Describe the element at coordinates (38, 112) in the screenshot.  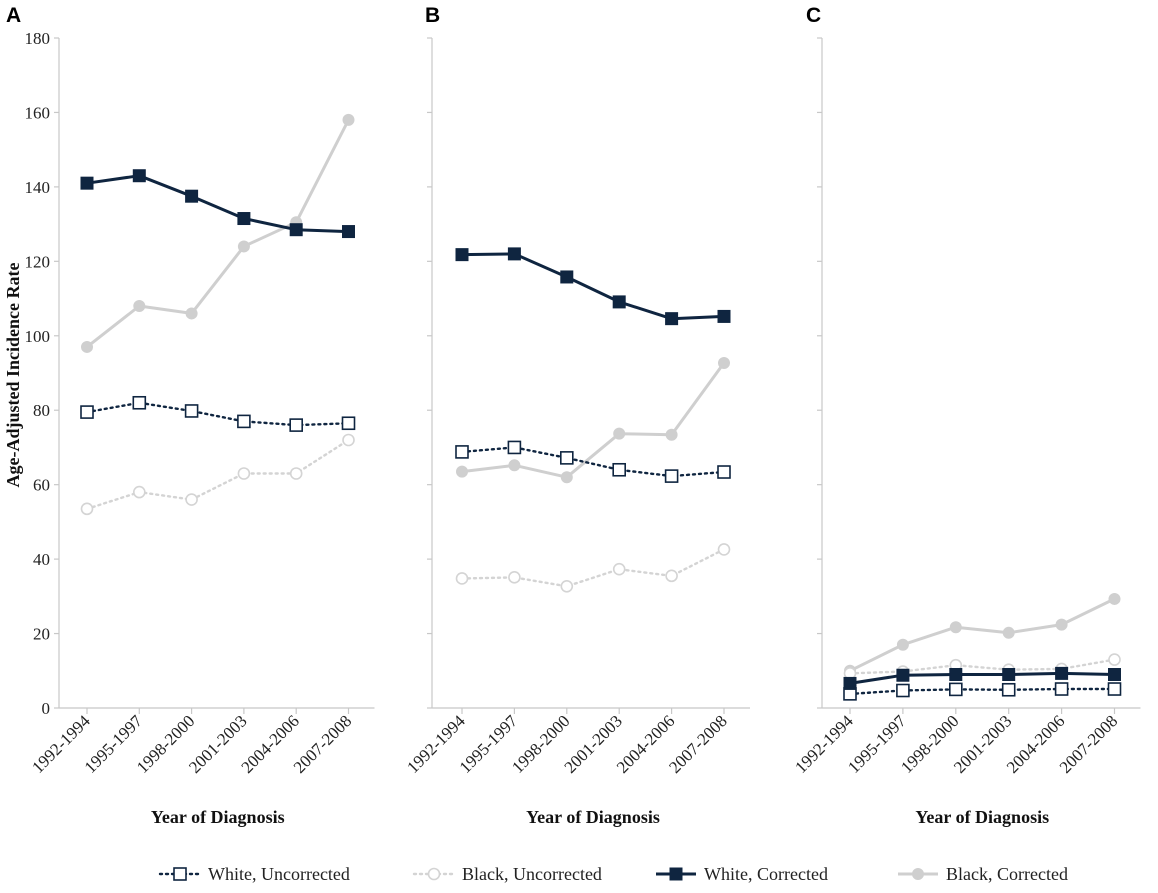
I see `y-tick-label: 160` at that location.